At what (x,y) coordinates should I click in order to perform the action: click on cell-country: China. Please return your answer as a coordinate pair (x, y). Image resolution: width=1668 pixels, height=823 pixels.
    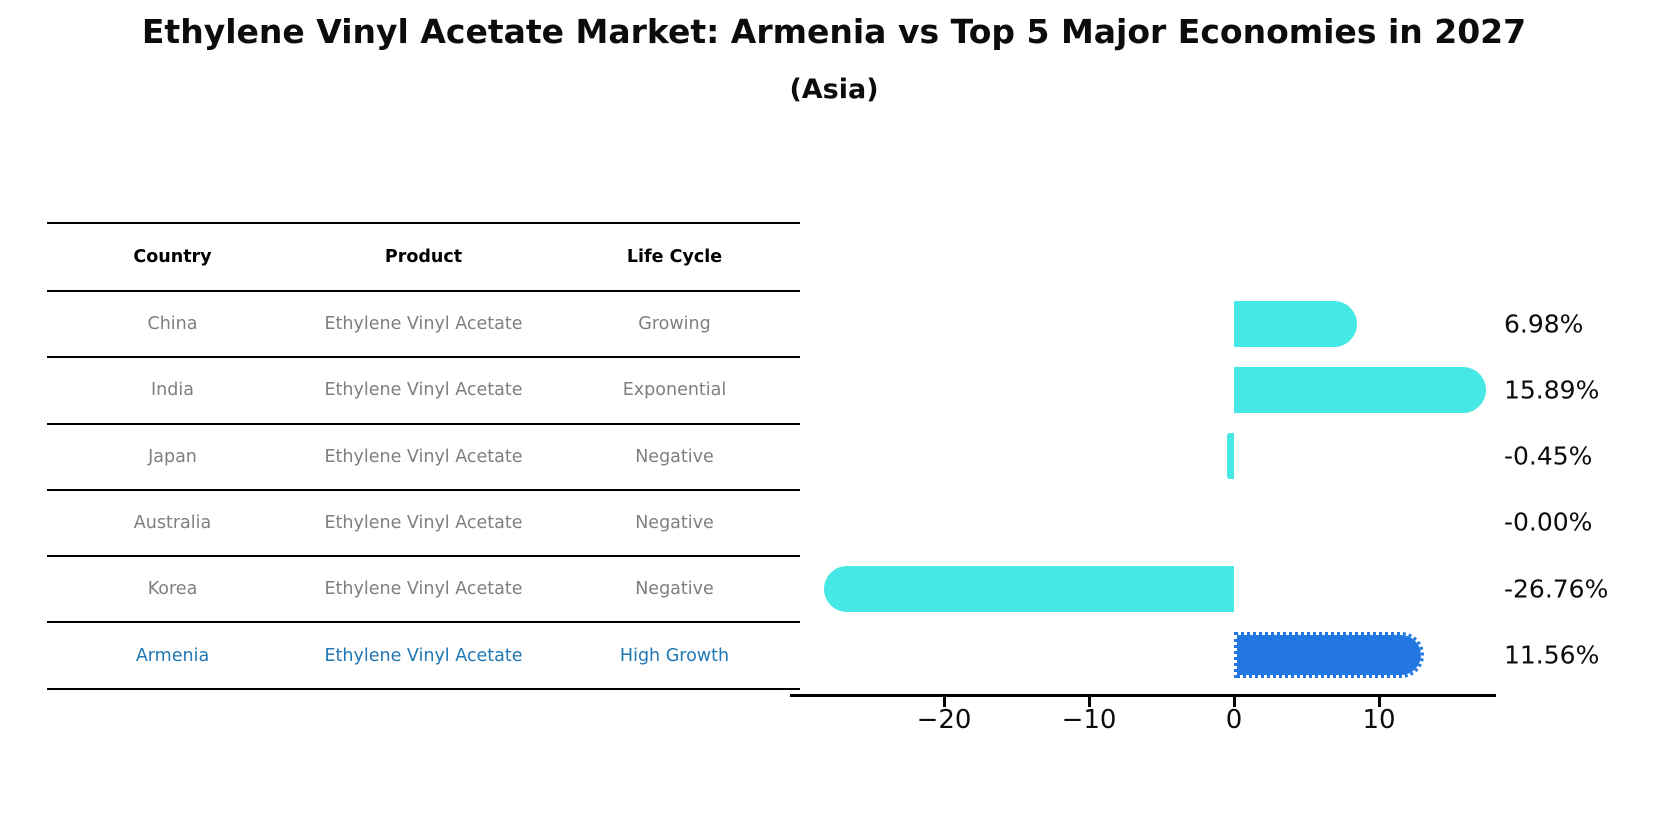
    Looking at the image, I should click on (172, 324).